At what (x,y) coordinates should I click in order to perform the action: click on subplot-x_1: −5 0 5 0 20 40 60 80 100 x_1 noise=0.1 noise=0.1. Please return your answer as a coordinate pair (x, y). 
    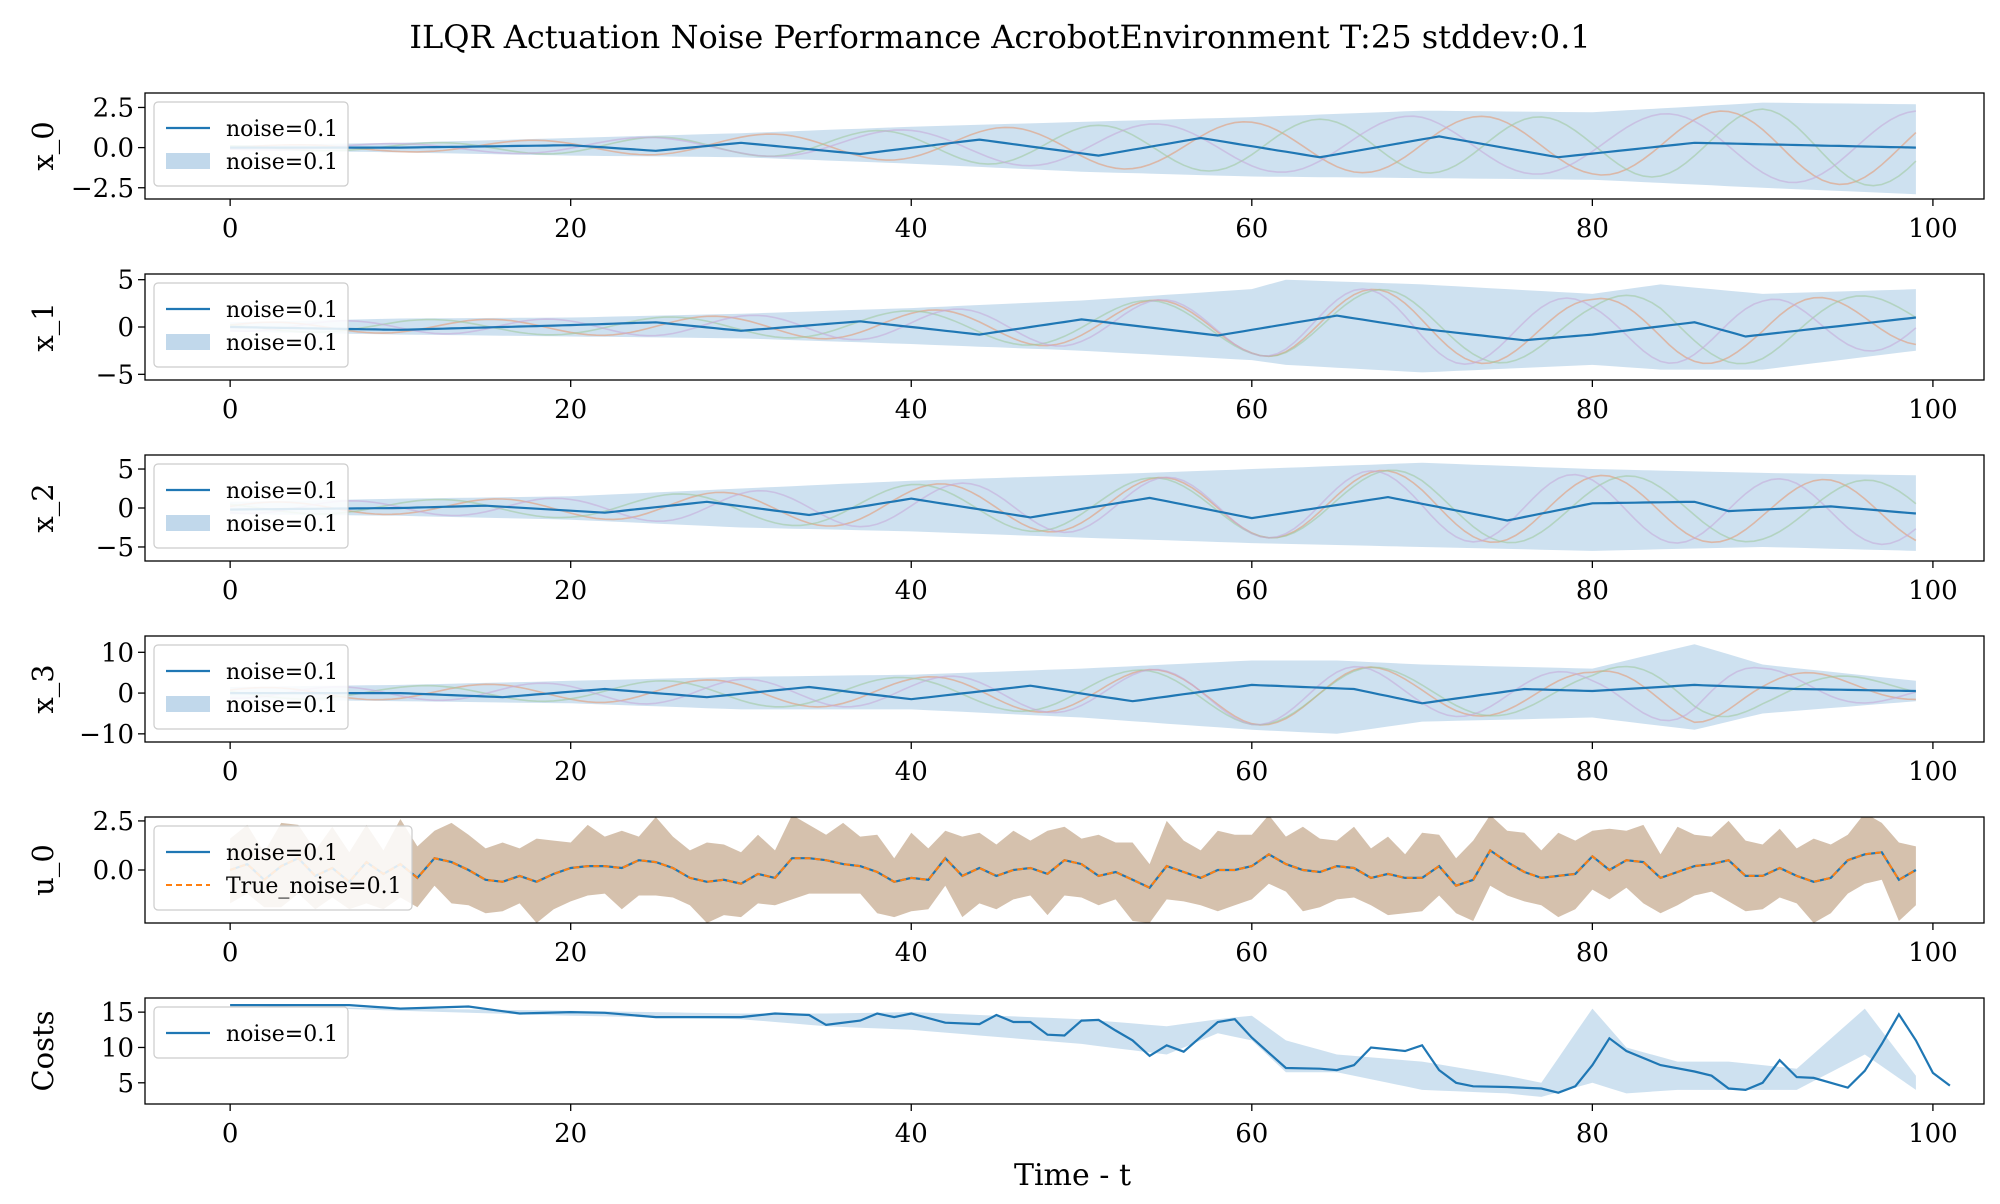
    Looking at the image, I should click on (1005, 345).